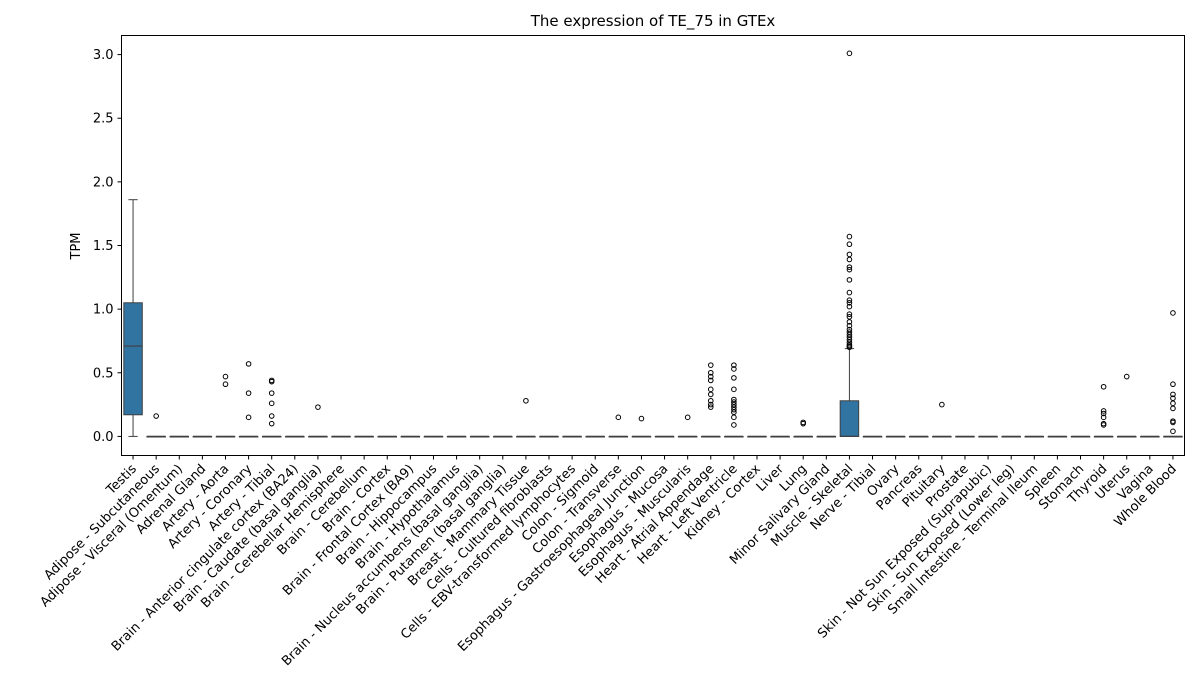 Image resolution: width=1200 pixels, height=700 pixels. What do you see at coordinates (653, 21) in the screenshot?
I see `chart-title: The expression of TE_75 in GTEx` at bounding box center [653, 21].